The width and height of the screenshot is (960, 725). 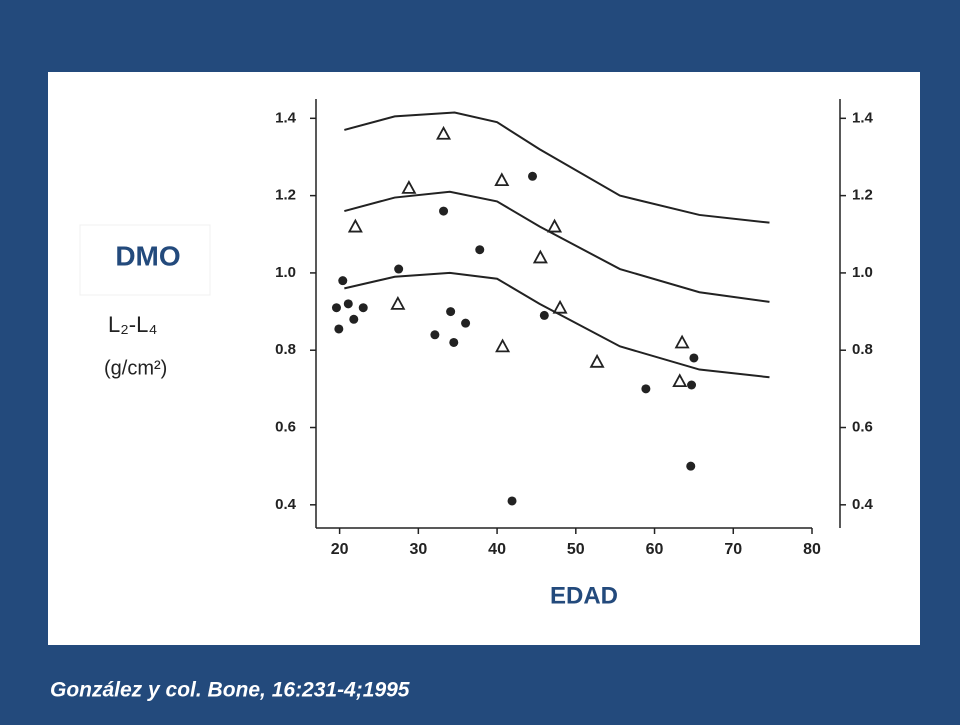 I want to click on y-axis-label: DMO, so click(x=147, y=255).